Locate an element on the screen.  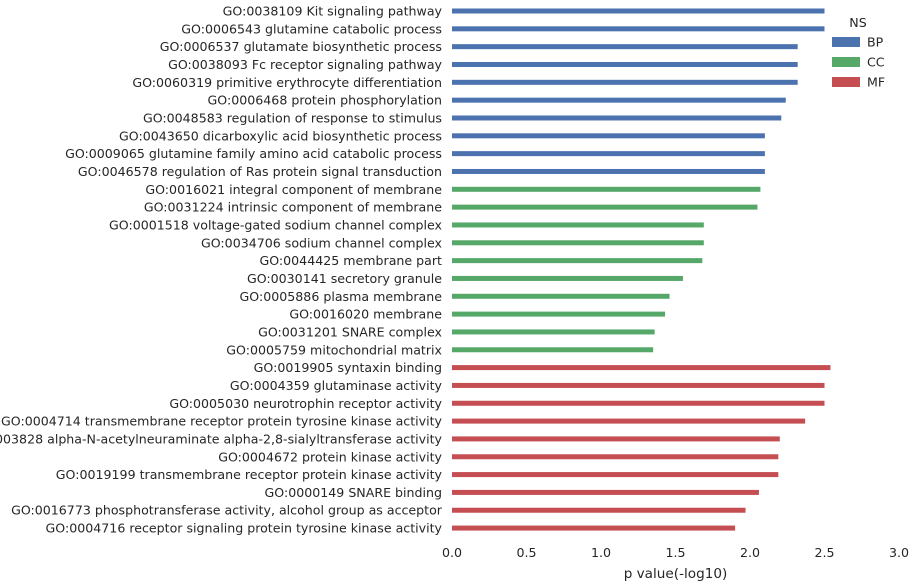
category-label: GO:0030141 secretory granule is located at coordinates (344, 278).